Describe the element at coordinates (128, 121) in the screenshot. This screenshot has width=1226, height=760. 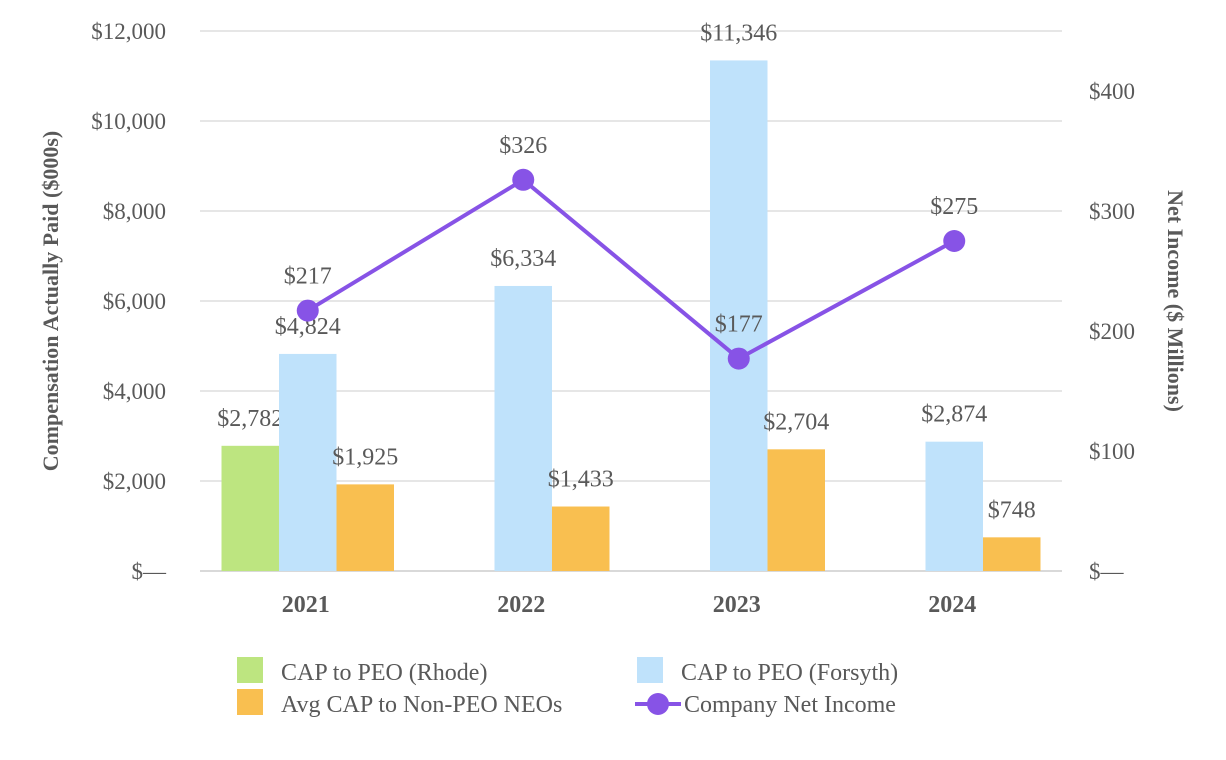
I see `left-tick-label: $10,000` at that location.